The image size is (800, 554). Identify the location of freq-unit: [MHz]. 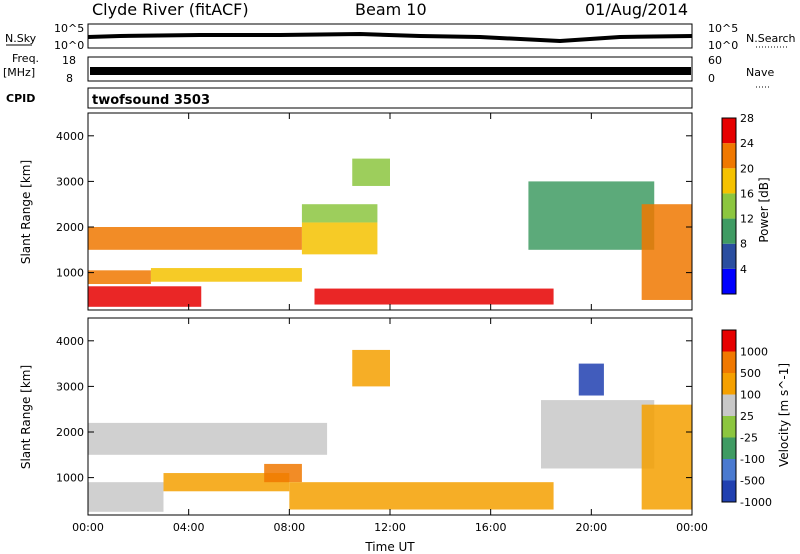
(19, 72).